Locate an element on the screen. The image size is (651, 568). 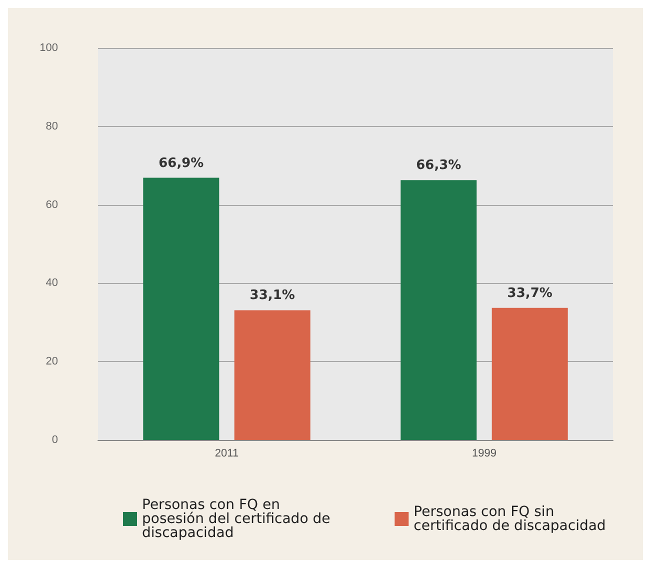
y-tick-label: 100 is located at coordinates (49, 48).